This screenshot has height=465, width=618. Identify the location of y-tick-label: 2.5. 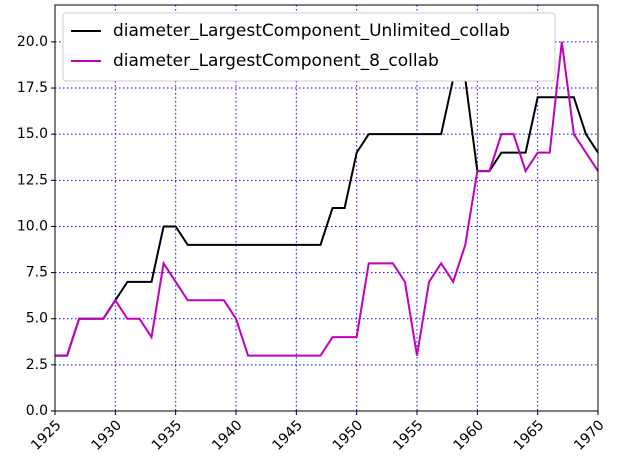
(37, 365).